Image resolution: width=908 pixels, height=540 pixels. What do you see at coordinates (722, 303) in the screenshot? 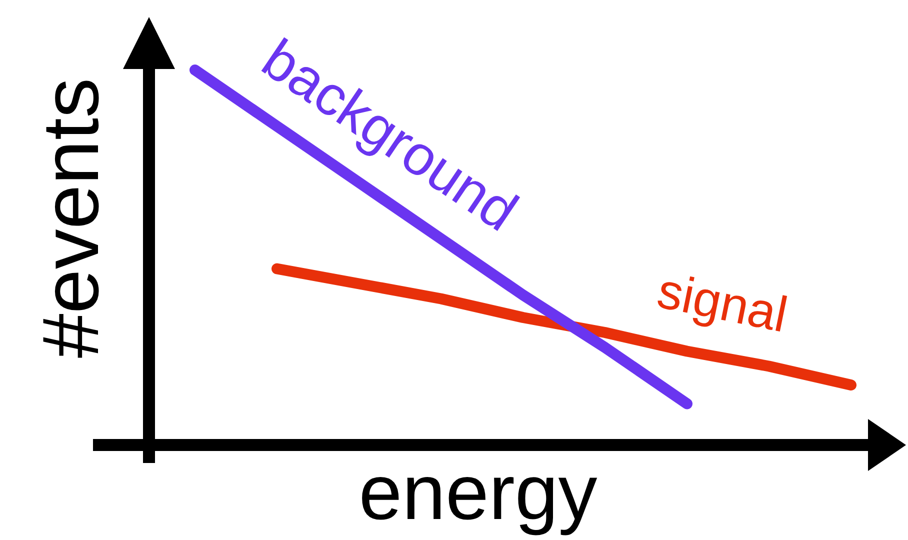
I see `text: signal` at bounding box center [722, 303].